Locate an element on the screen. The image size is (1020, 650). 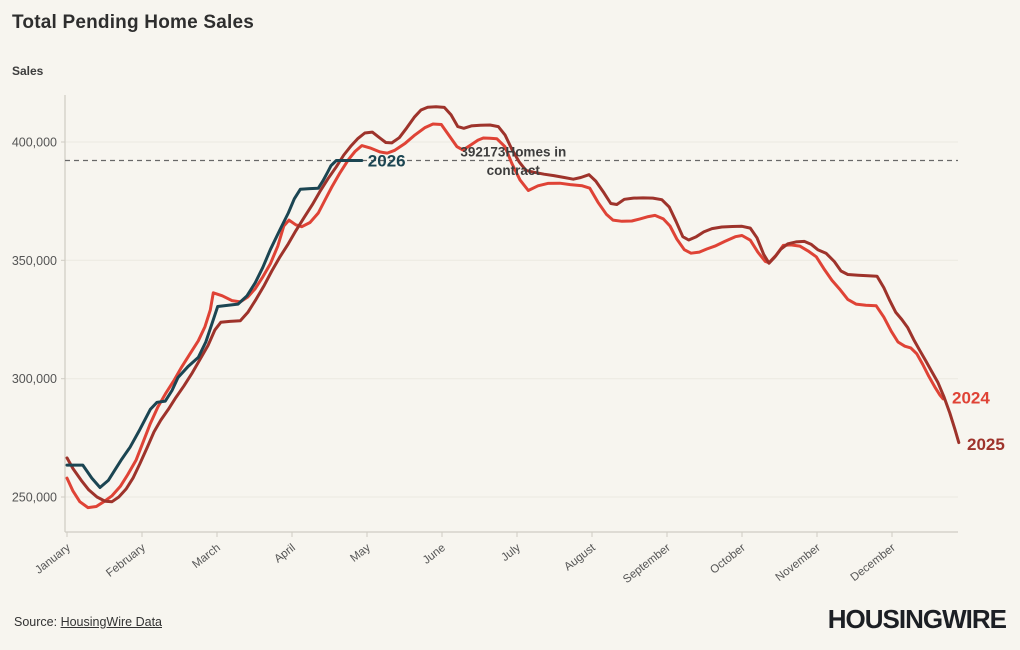
x-tick-label: September is located at coordinates (647, 564).